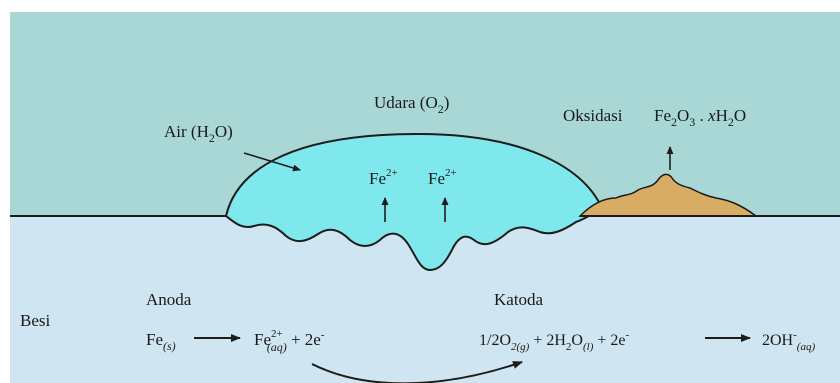 The height and width of the screenshot is (383, 840). I want to click on cathode-reactants: 1/2O2(g) + 2H2O(l) + 2e-, so click(554, 341).